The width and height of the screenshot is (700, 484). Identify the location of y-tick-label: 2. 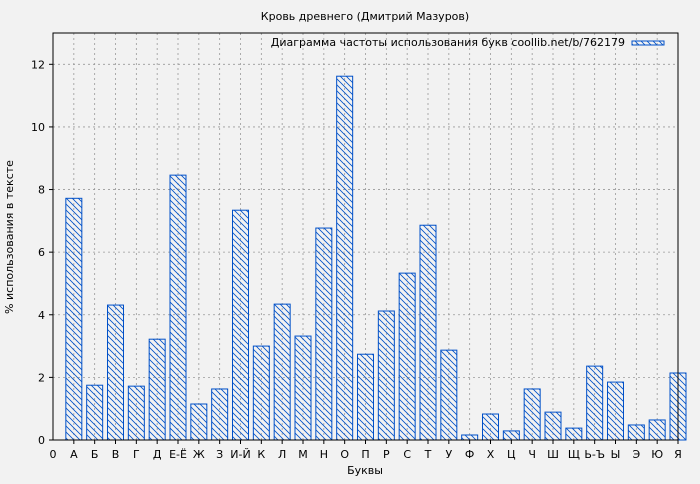
(41, 377).